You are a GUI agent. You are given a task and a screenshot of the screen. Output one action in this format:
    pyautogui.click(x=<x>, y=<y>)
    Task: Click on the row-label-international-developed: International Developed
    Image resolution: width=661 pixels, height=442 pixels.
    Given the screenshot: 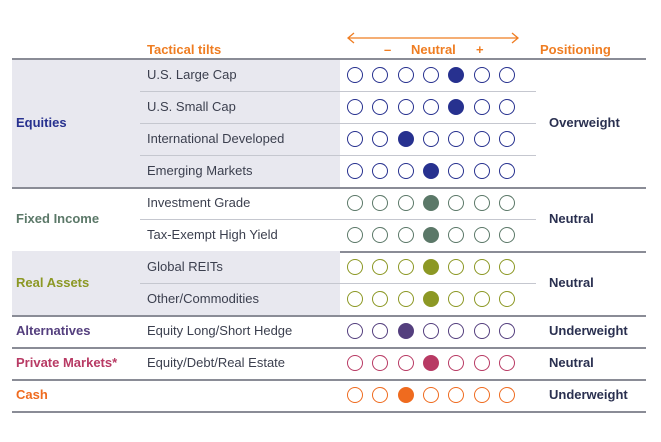 What is the action you would take?
    pyautogui.click(x=216, y=138)
    